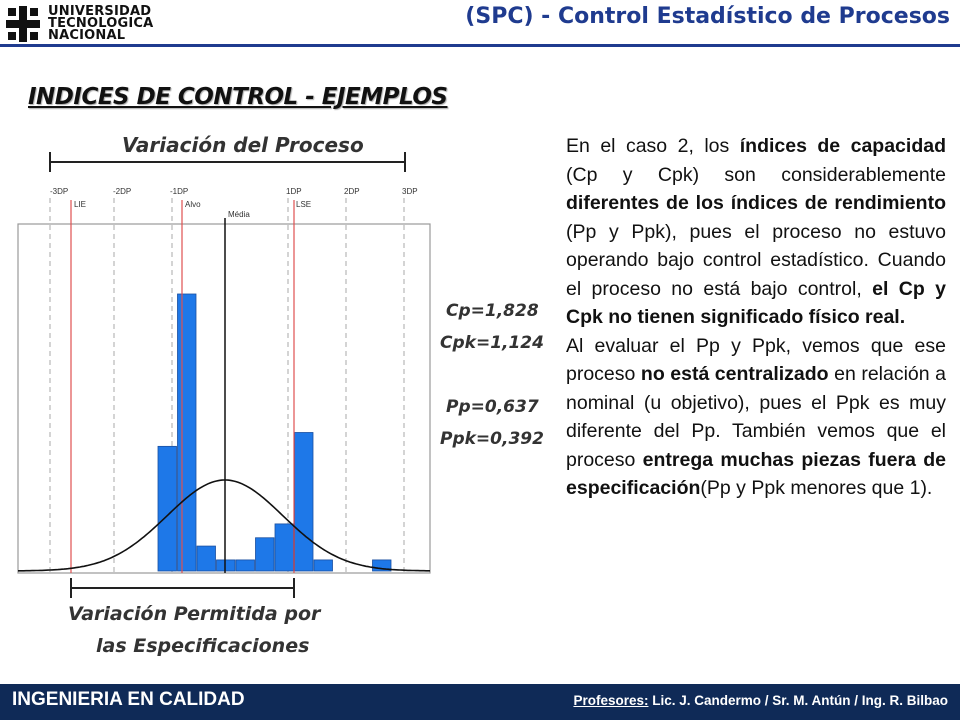 Image resolution: width=960 pixels, height=720 pixels. I want to click on header-title: (SPC) - Control Estadístico de Procesos, so click(707, 16).